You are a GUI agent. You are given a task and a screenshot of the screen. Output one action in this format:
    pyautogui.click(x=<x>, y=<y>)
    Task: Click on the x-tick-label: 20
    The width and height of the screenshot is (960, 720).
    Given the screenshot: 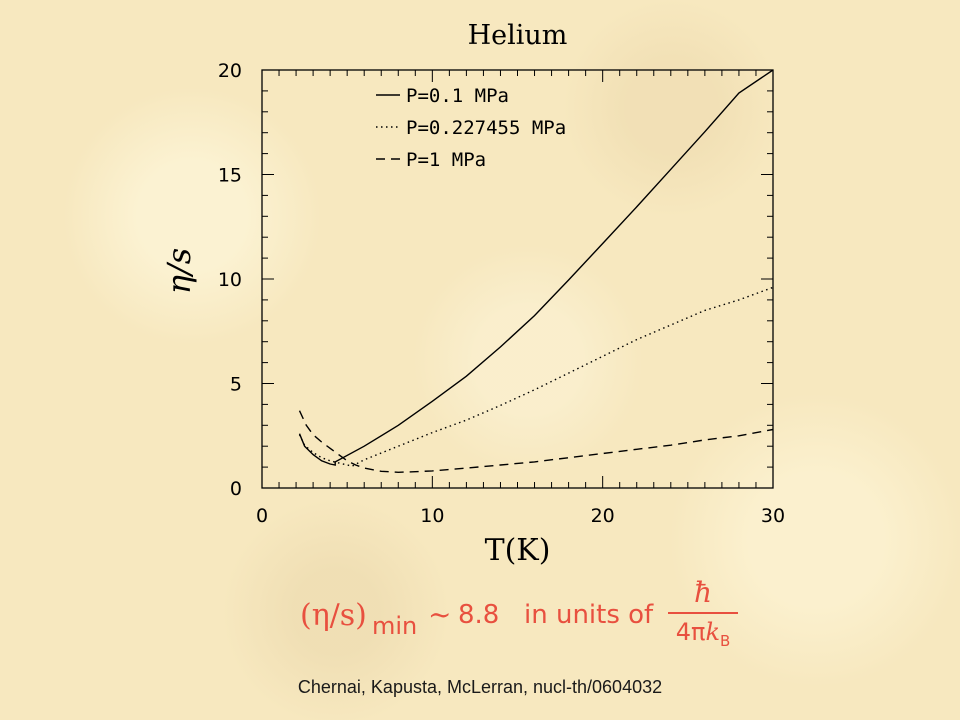 What is the action you would take?
    pyautogui.click(x=603, y=516)
    